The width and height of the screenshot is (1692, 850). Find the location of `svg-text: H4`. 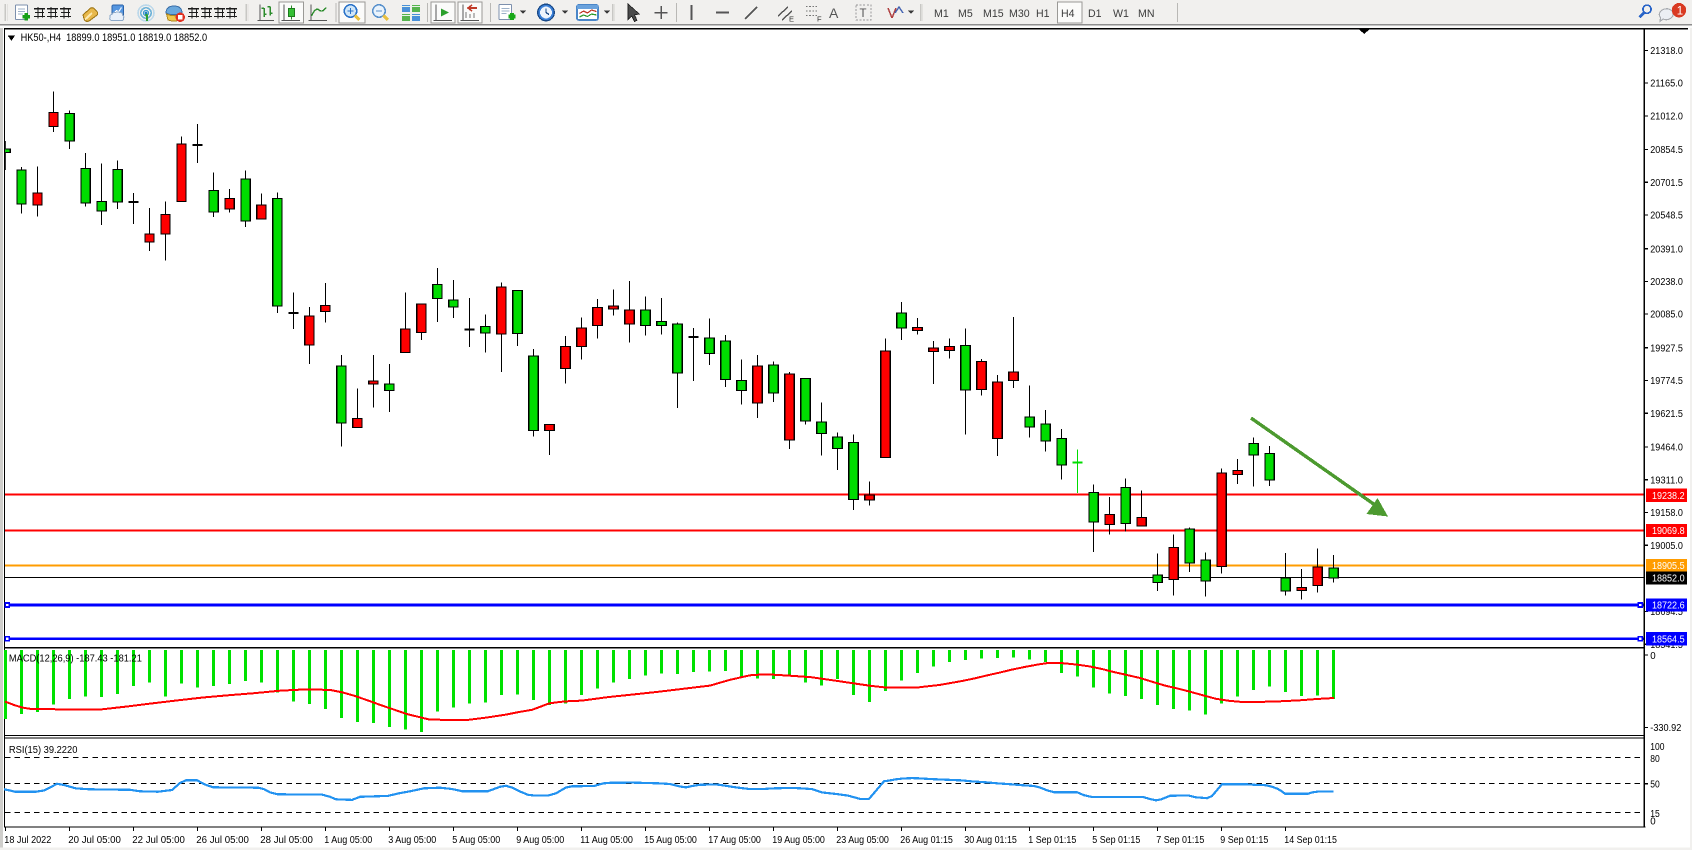

svg-text: H4 is located at coordinates (1068, 14).